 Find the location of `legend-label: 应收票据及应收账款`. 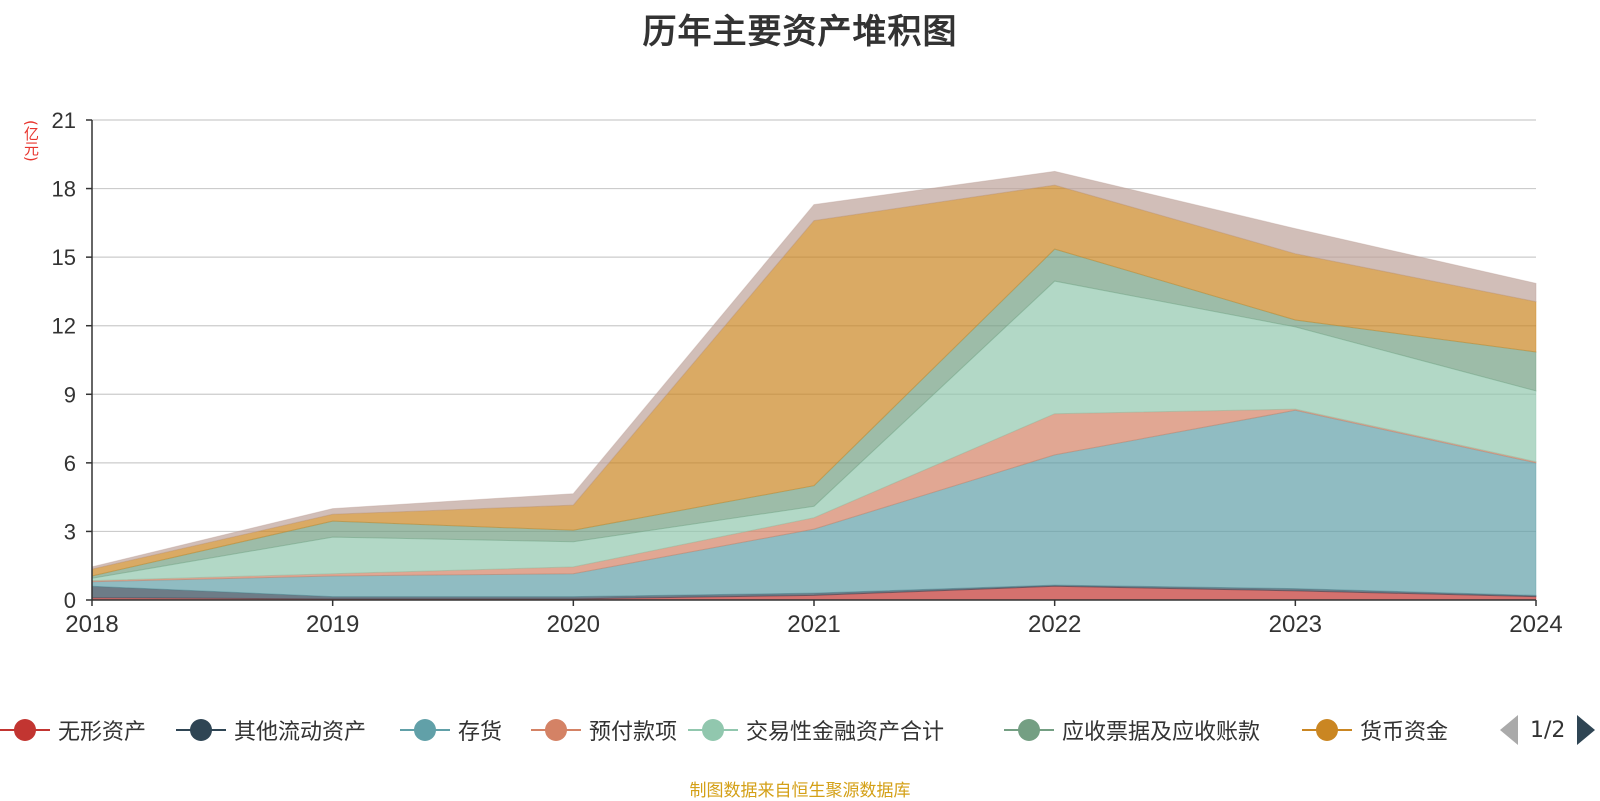

legend-label: 应收票据及应收账款 is located at coordinates (1161, 732).